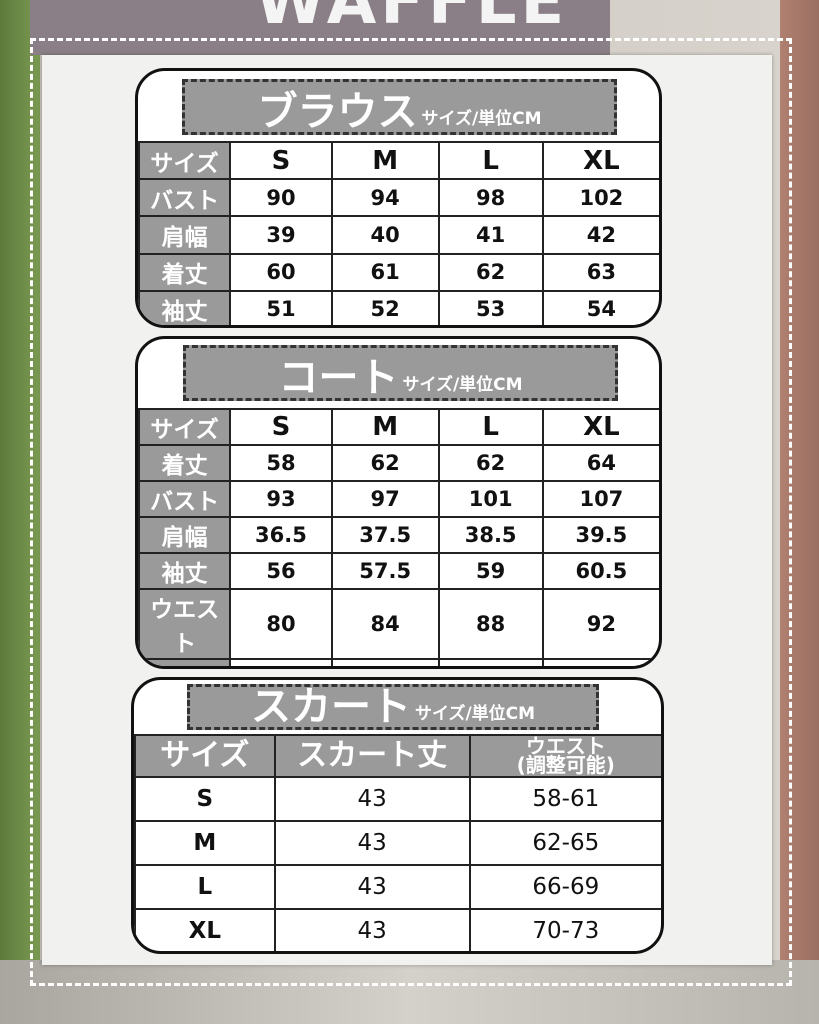 Image resolution: width=819 pixels, height=1024 pixels. I want to click on background-sign-text: WAFFLE, so click(412, 19).